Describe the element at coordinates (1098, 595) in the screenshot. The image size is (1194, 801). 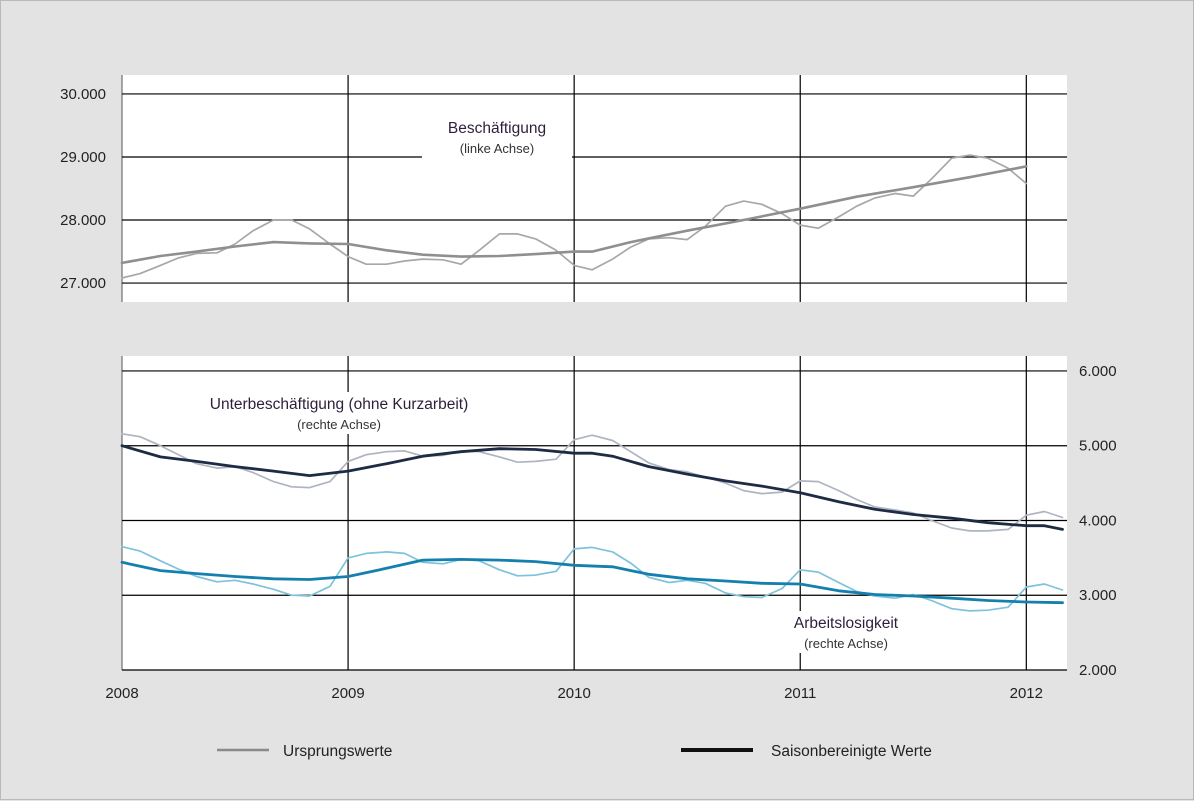
I see `y-tick-label: 3.000` at that location.